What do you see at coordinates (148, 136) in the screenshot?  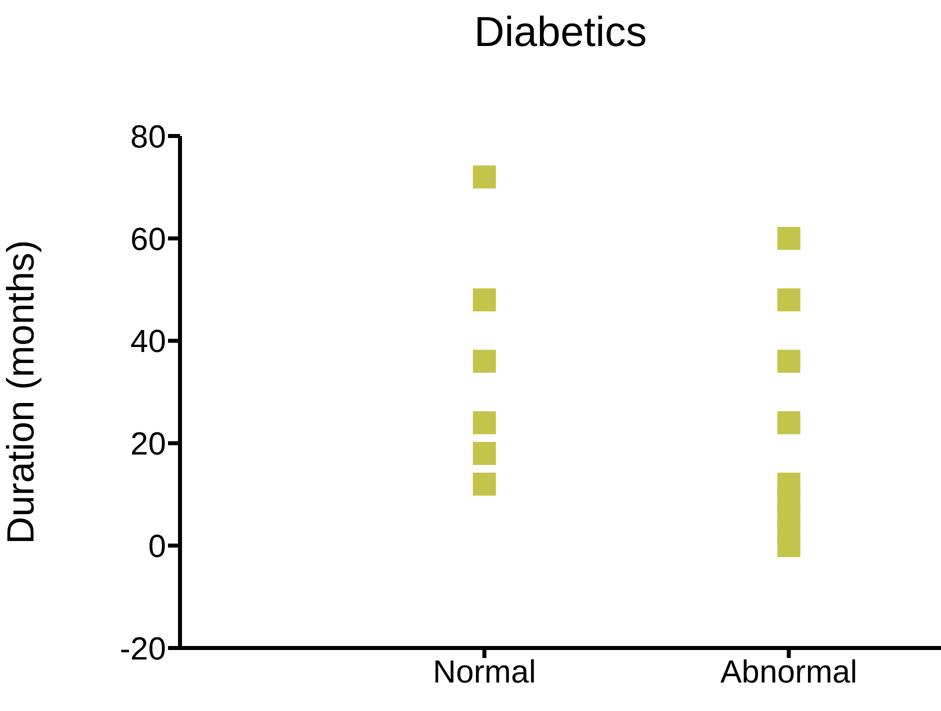 I see `y-tick-label: 80` at bounding box center [148, 136].